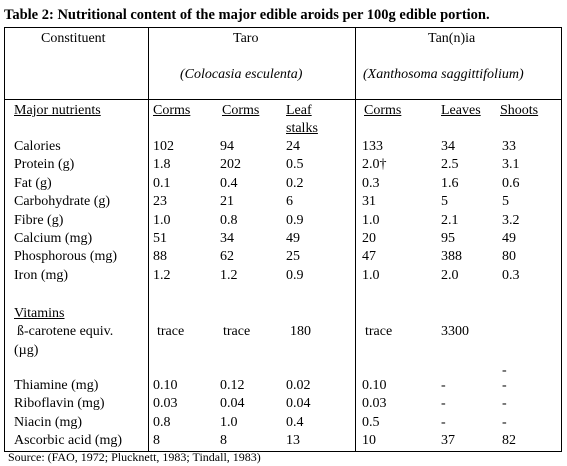  Describe the element at coordinates (448, 441) in the screenshot. I see `table-cell: 37` at that location.